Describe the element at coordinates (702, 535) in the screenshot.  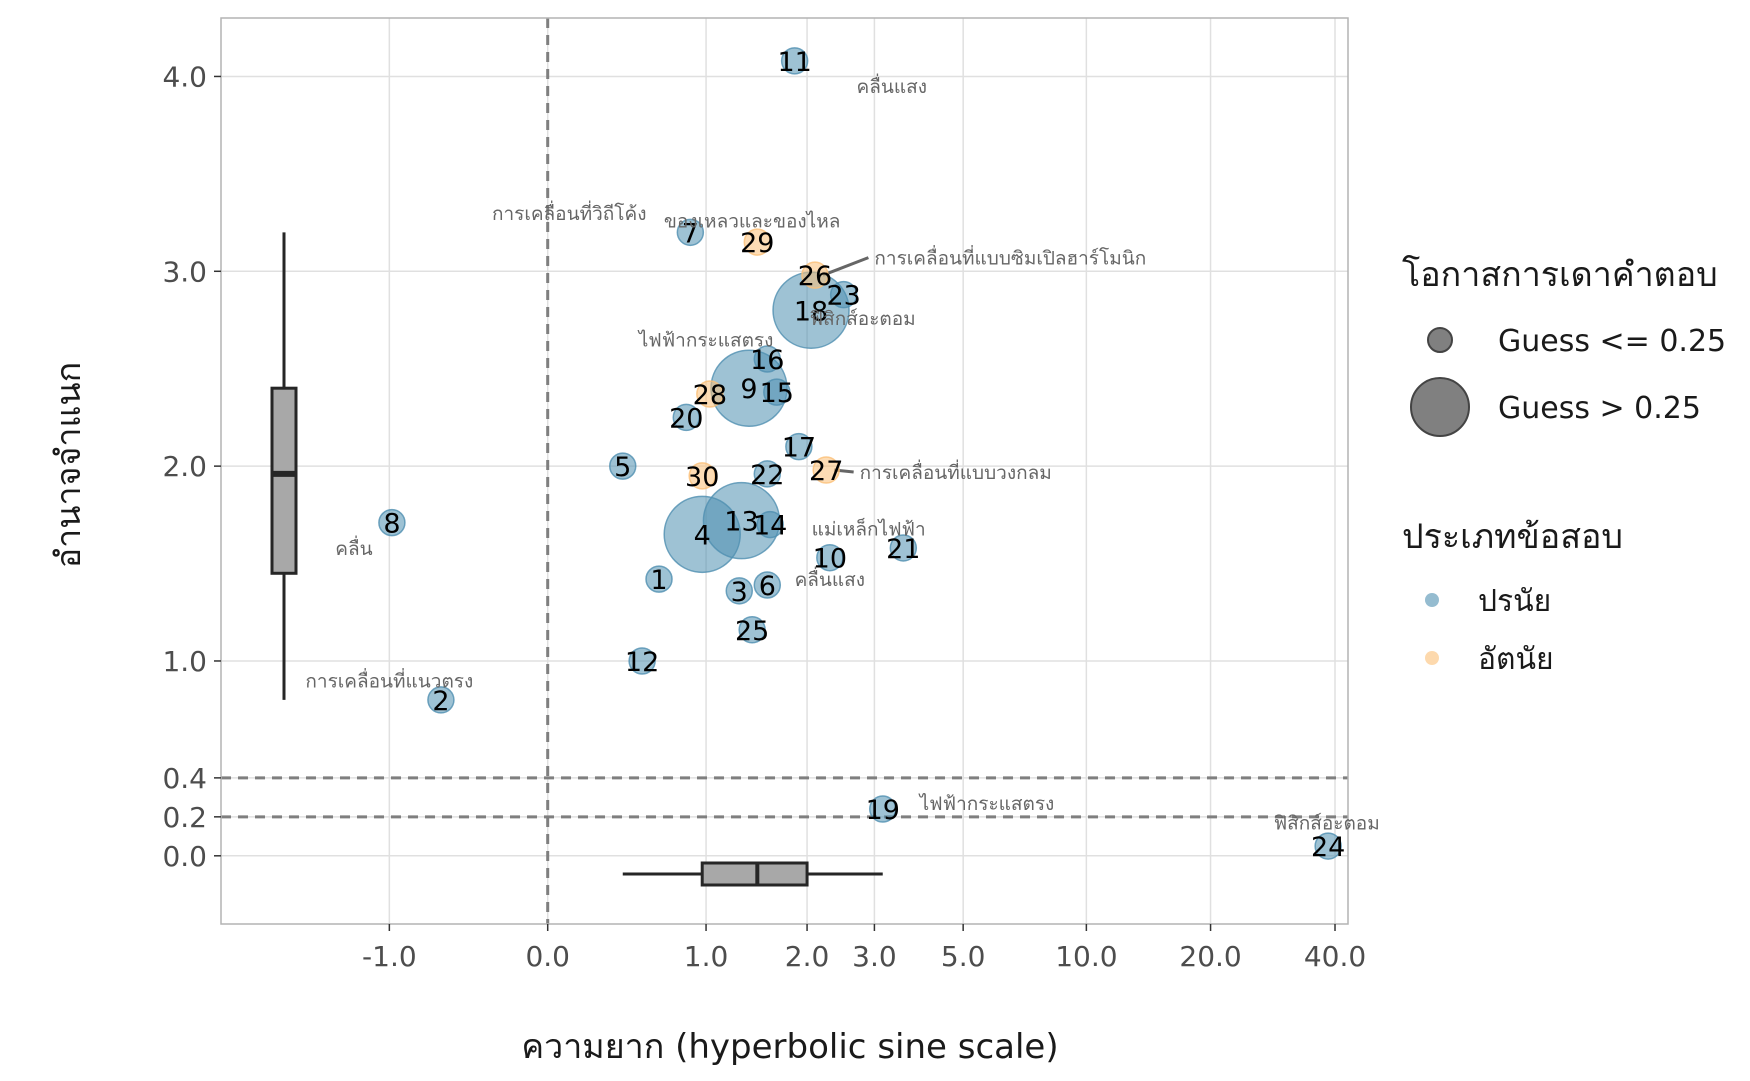
I see `point-label-4: 4` at that location.